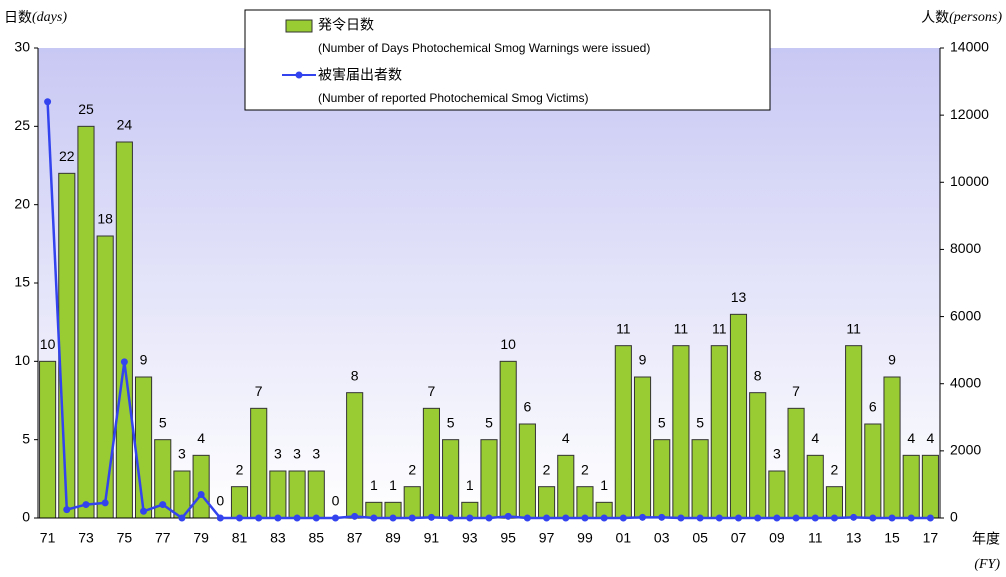  I want to click on x-tick-label: 93, so click(470, 538).